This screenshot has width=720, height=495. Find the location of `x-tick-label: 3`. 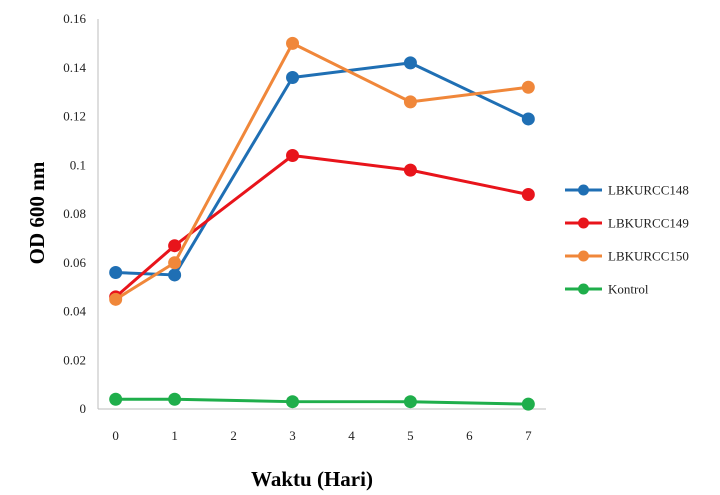

x-tick-label: 3 is located at coordinates (292, 435).